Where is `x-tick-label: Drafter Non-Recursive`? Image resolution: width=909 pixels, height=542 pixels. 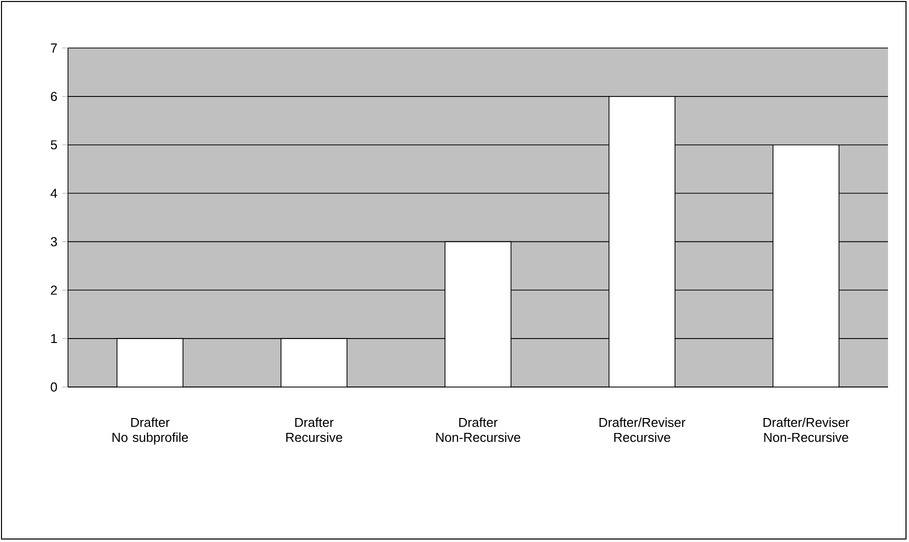 x-tick-label: Drafter Non-Recursive is located at coordinates (478, 430).